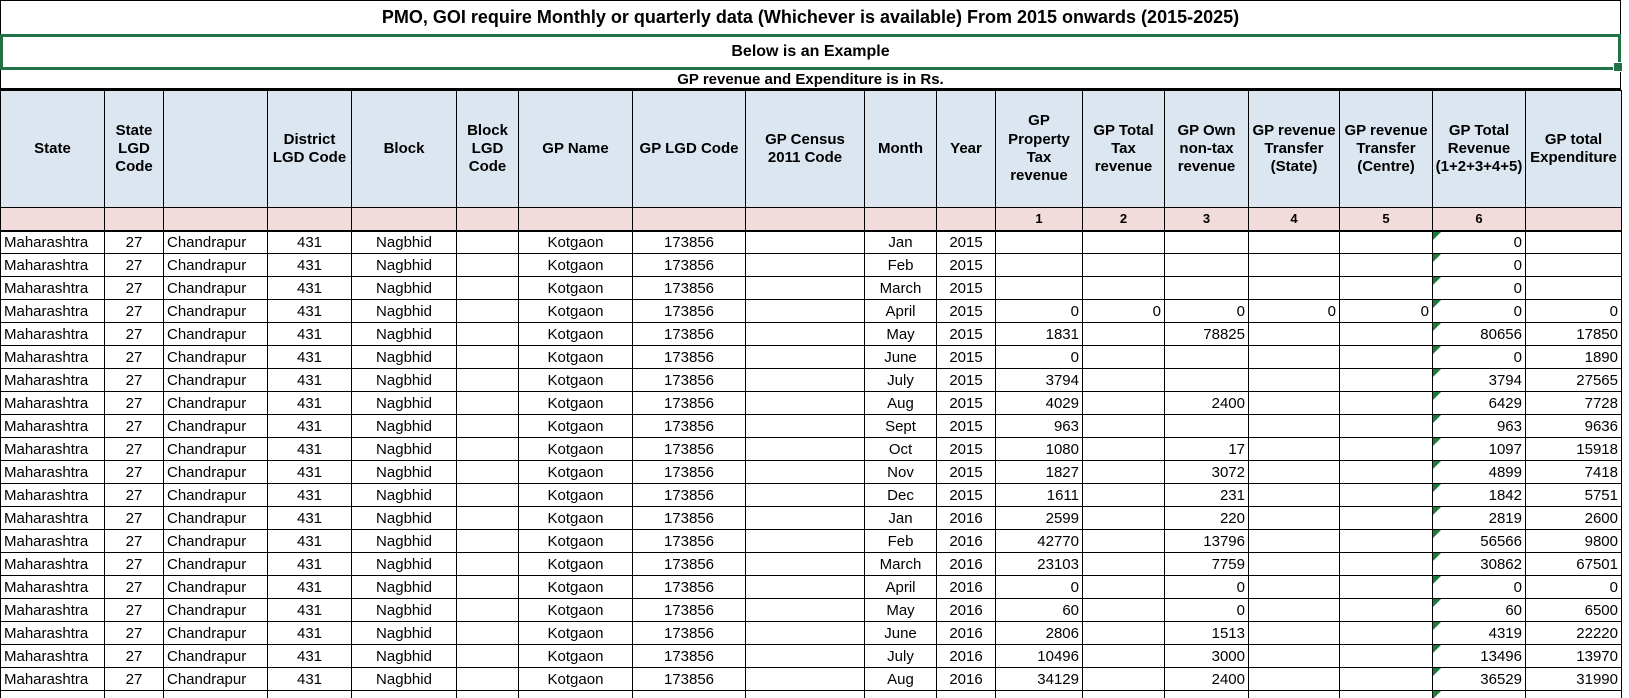 The image size is (1629, 698). Describe the element at coordinates (1039, 472) in the screenshot. I see `cell: 1827` at that location.